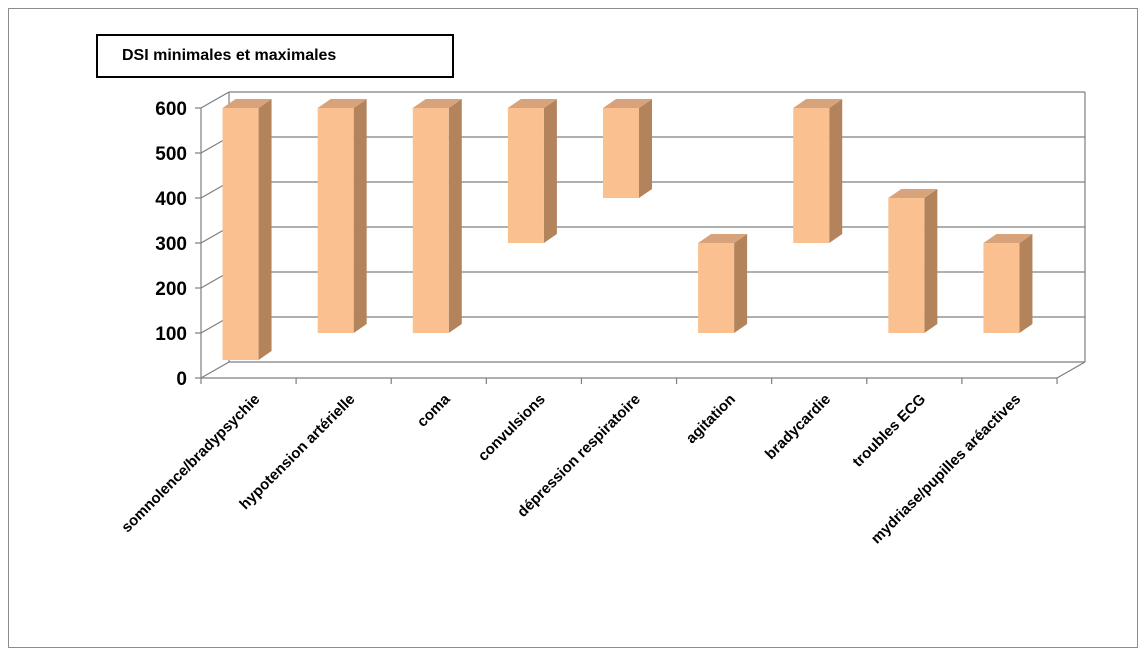  I want to click on y-tick-label: 500, so click(171, 154).